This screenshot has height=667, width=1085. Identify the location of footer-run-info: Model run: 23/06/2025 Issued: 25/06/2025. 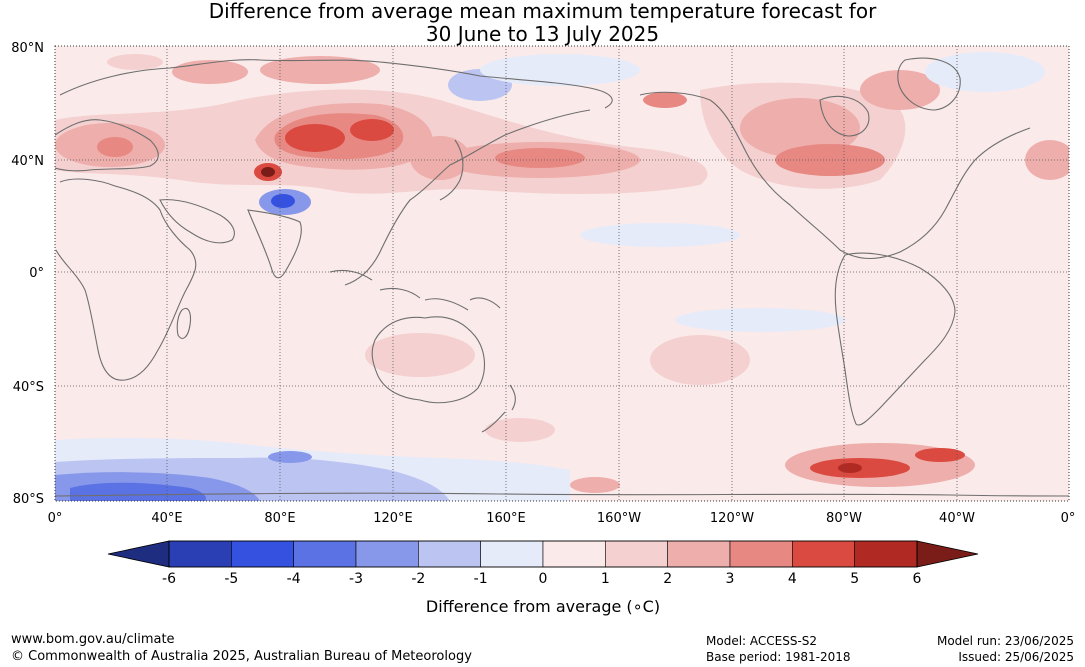
(1005, 649).